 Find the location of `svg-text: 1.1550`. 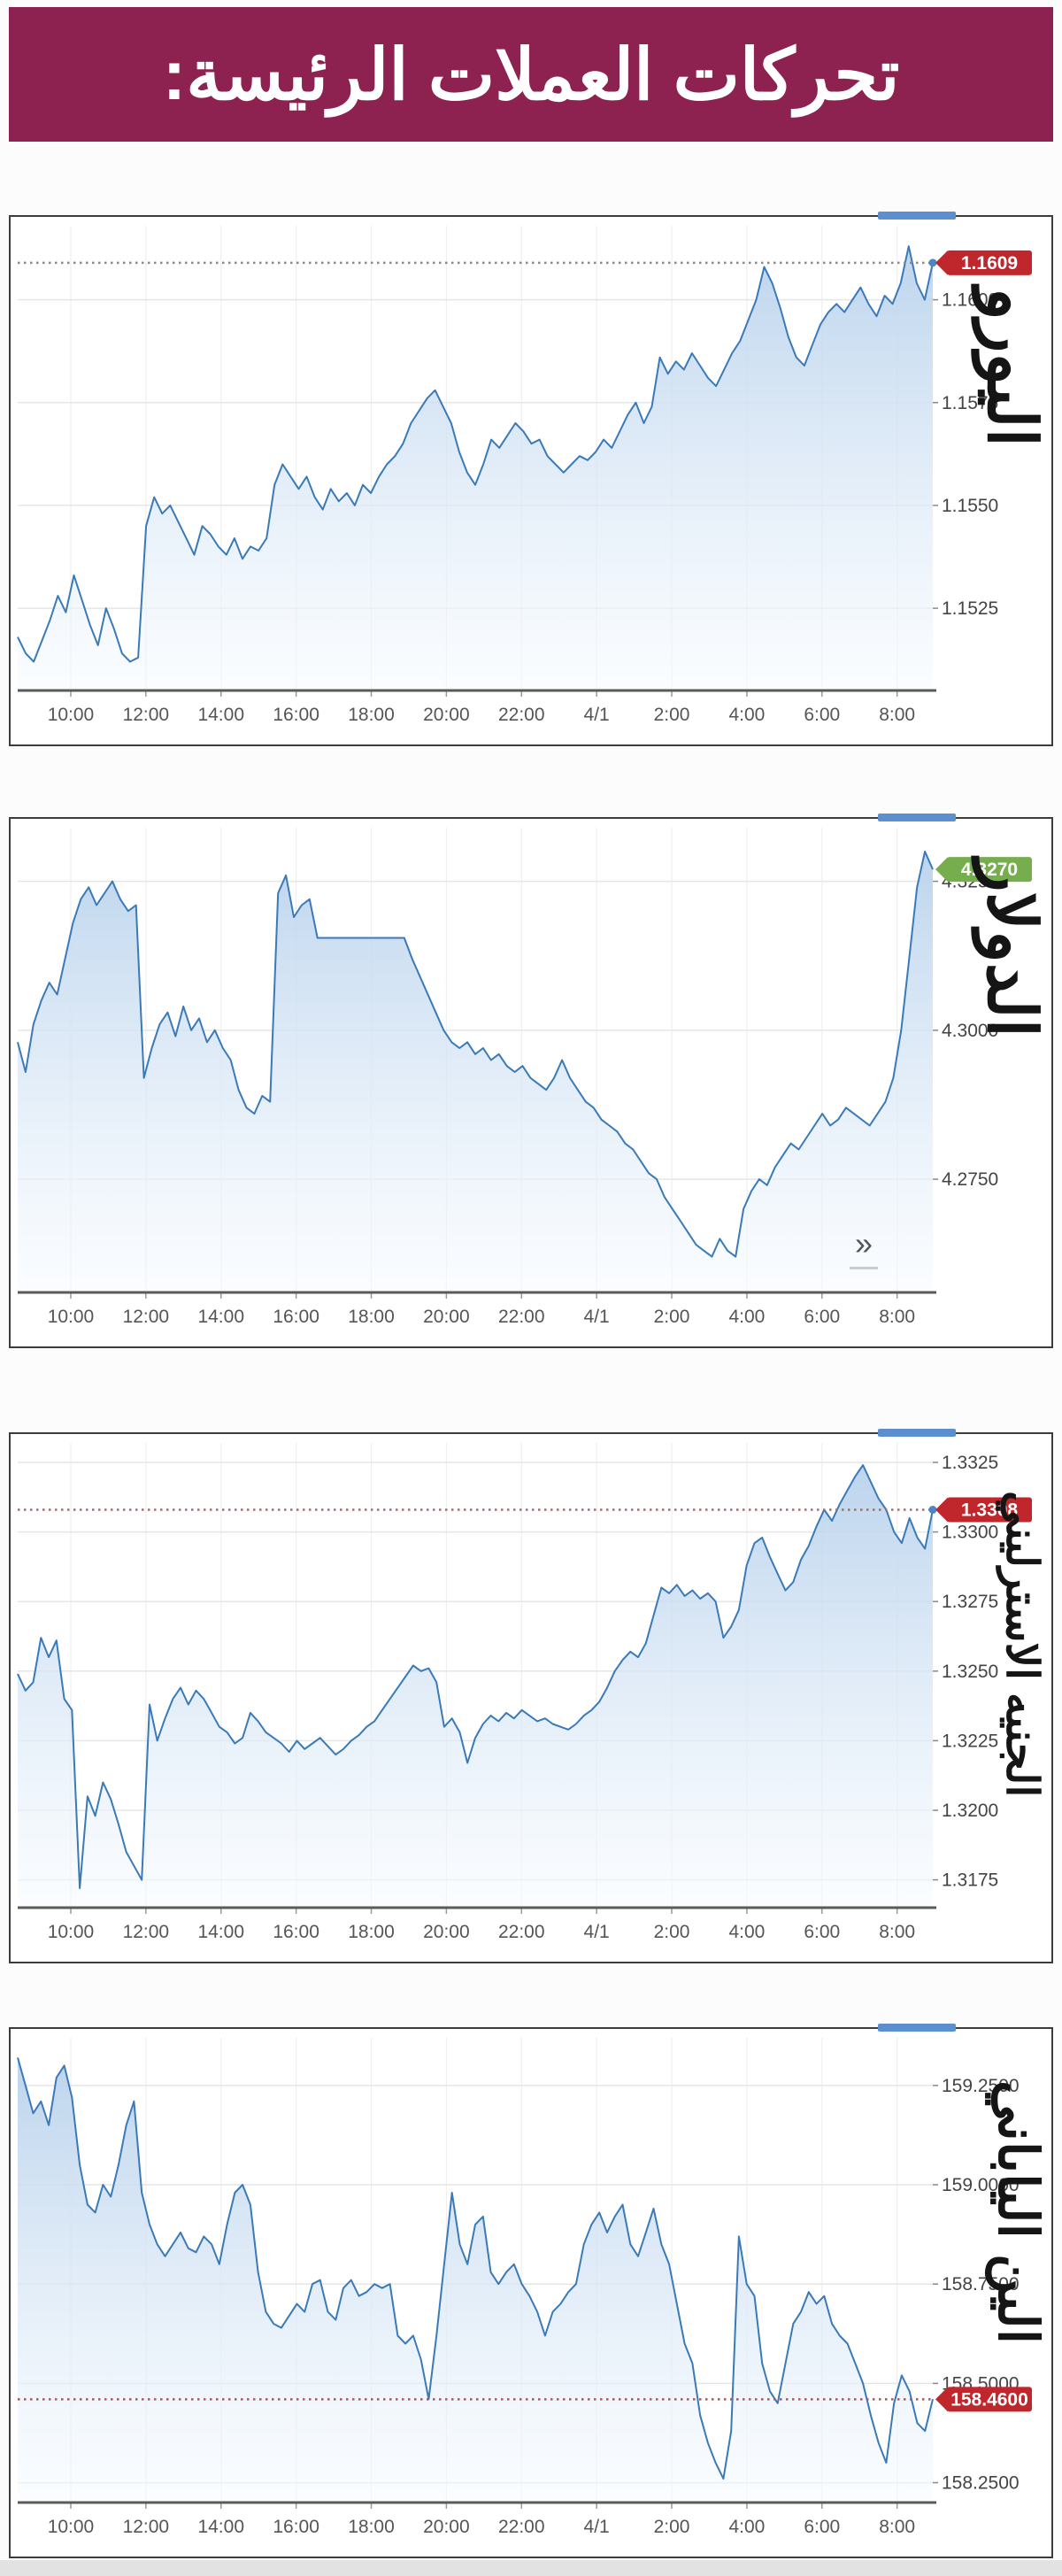

svg-text: 1.1550 is located at coordinates (970, 506).